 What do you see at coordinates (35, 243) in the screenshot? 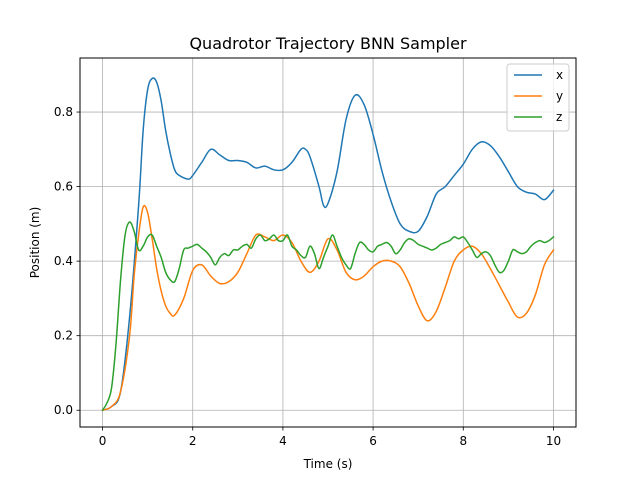
I see `y-axis-label: Position (m)` at bounding box center [35, 243].